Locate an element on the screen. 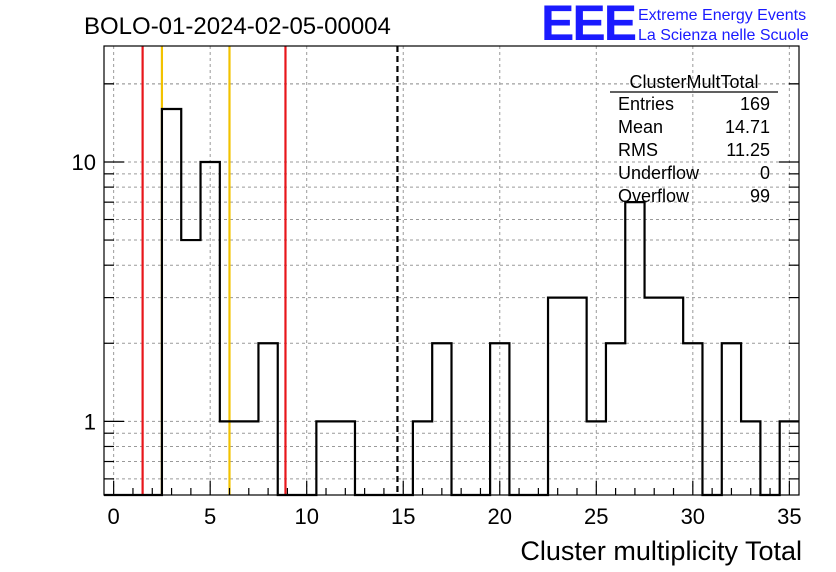 Image resolution: width=836 pixels, height=572 pixels. x-axis-title: Cluster multiplicity Total is located at coordinates (661, 551).